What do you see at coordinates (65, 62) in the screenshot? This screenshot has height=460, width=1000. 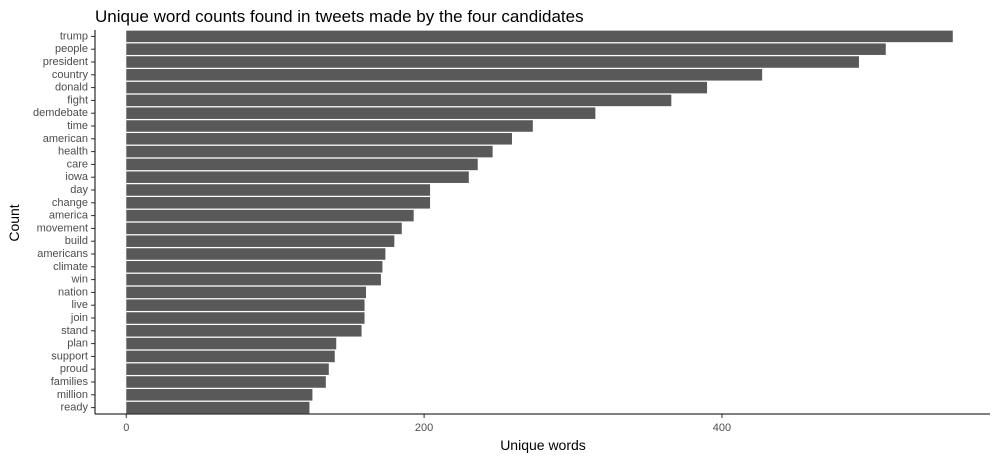 I see `y-tick-label: president` at bounding box center [65, 62].